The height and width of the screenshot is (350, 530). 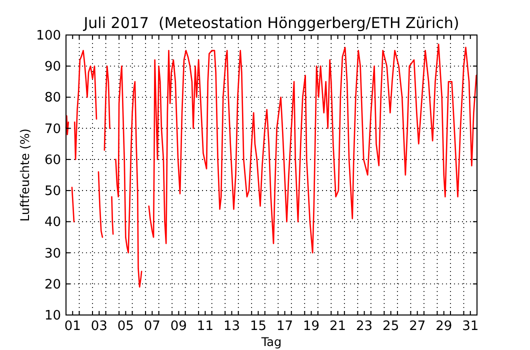 I want to click on x-tick-label: 09, so click(x=178, y=326).